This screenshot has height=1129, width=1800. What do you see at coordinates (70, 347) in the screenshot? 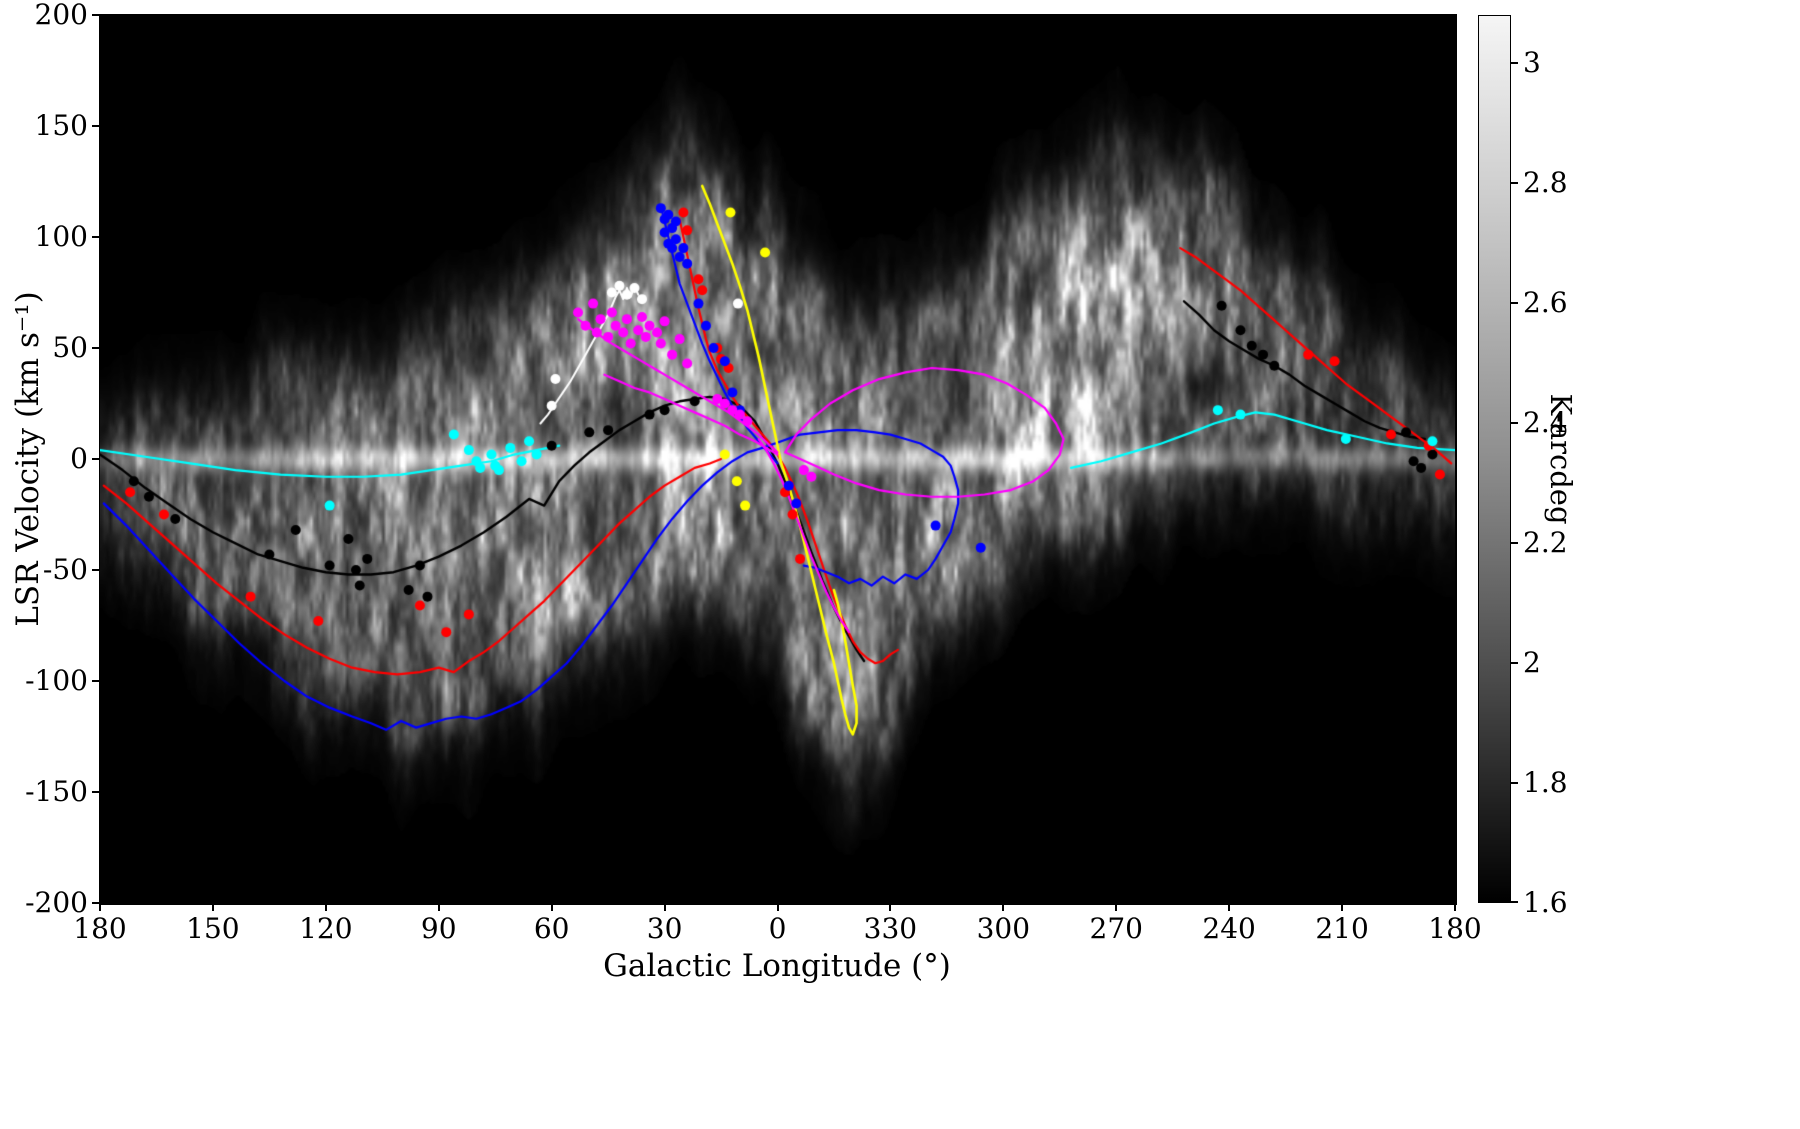
I see `y-tick-label: 50` at bounding box center [70, 347].